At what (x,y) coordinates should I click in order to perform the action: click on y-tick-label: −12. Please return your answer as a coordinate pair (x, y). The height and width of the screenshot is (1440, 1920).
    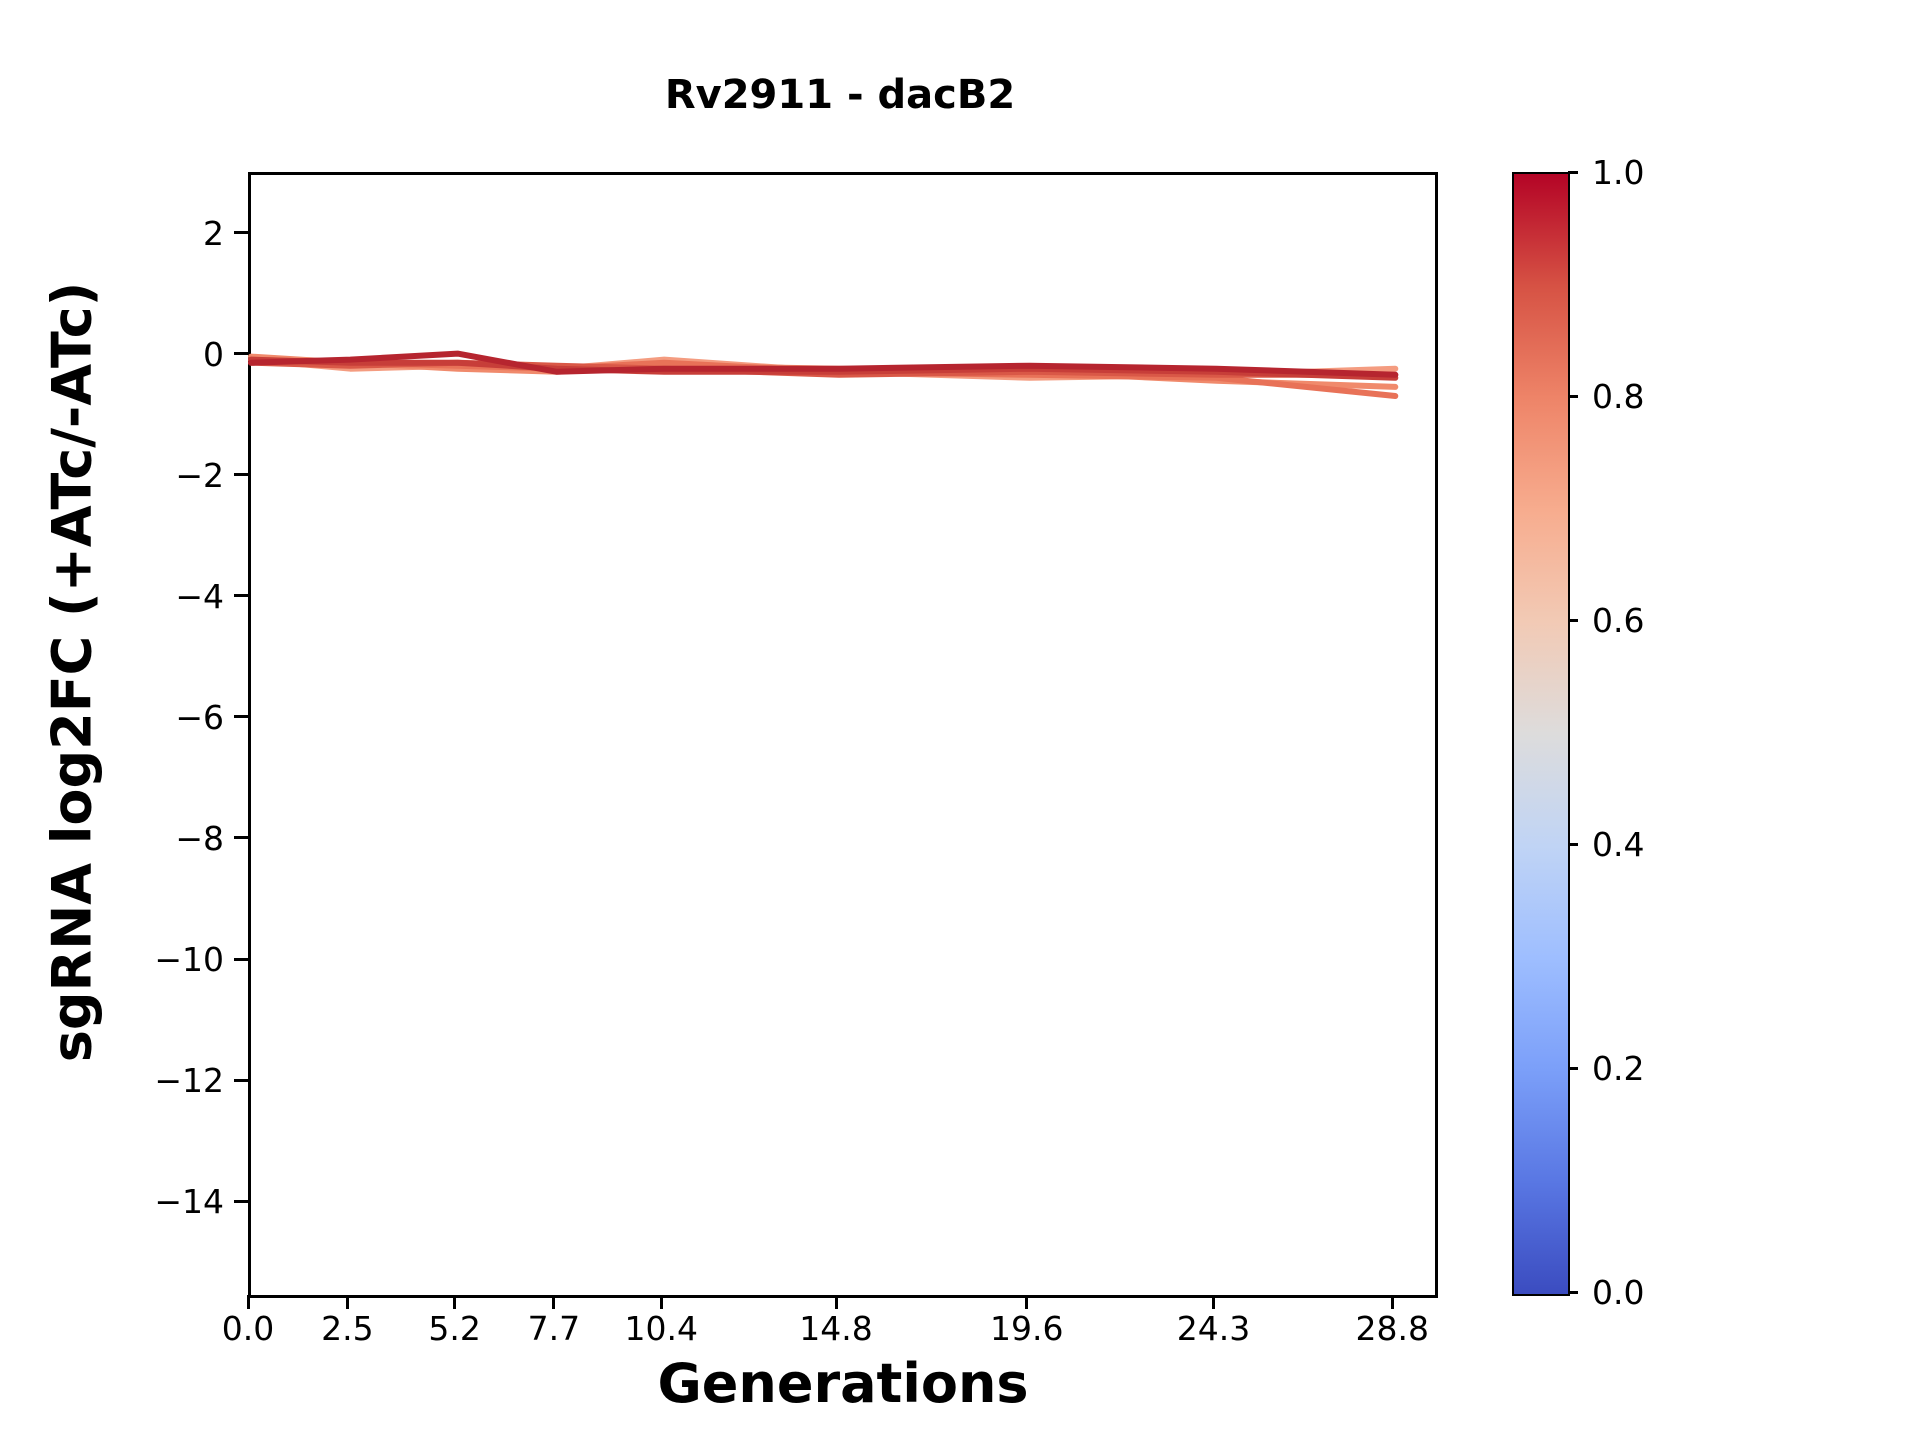
    Looking at the image, I should click on (189, 1081).